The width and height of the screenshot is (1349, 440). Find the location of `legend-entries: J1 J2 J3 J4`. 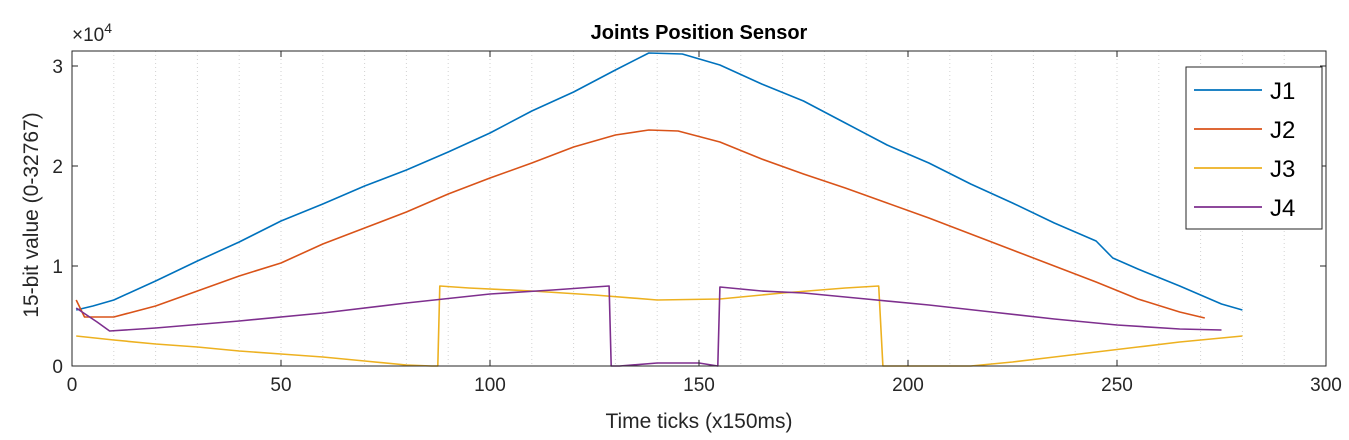

legend-entries: J1 J2 J3 J4 is located at coordinates (1244, 150).